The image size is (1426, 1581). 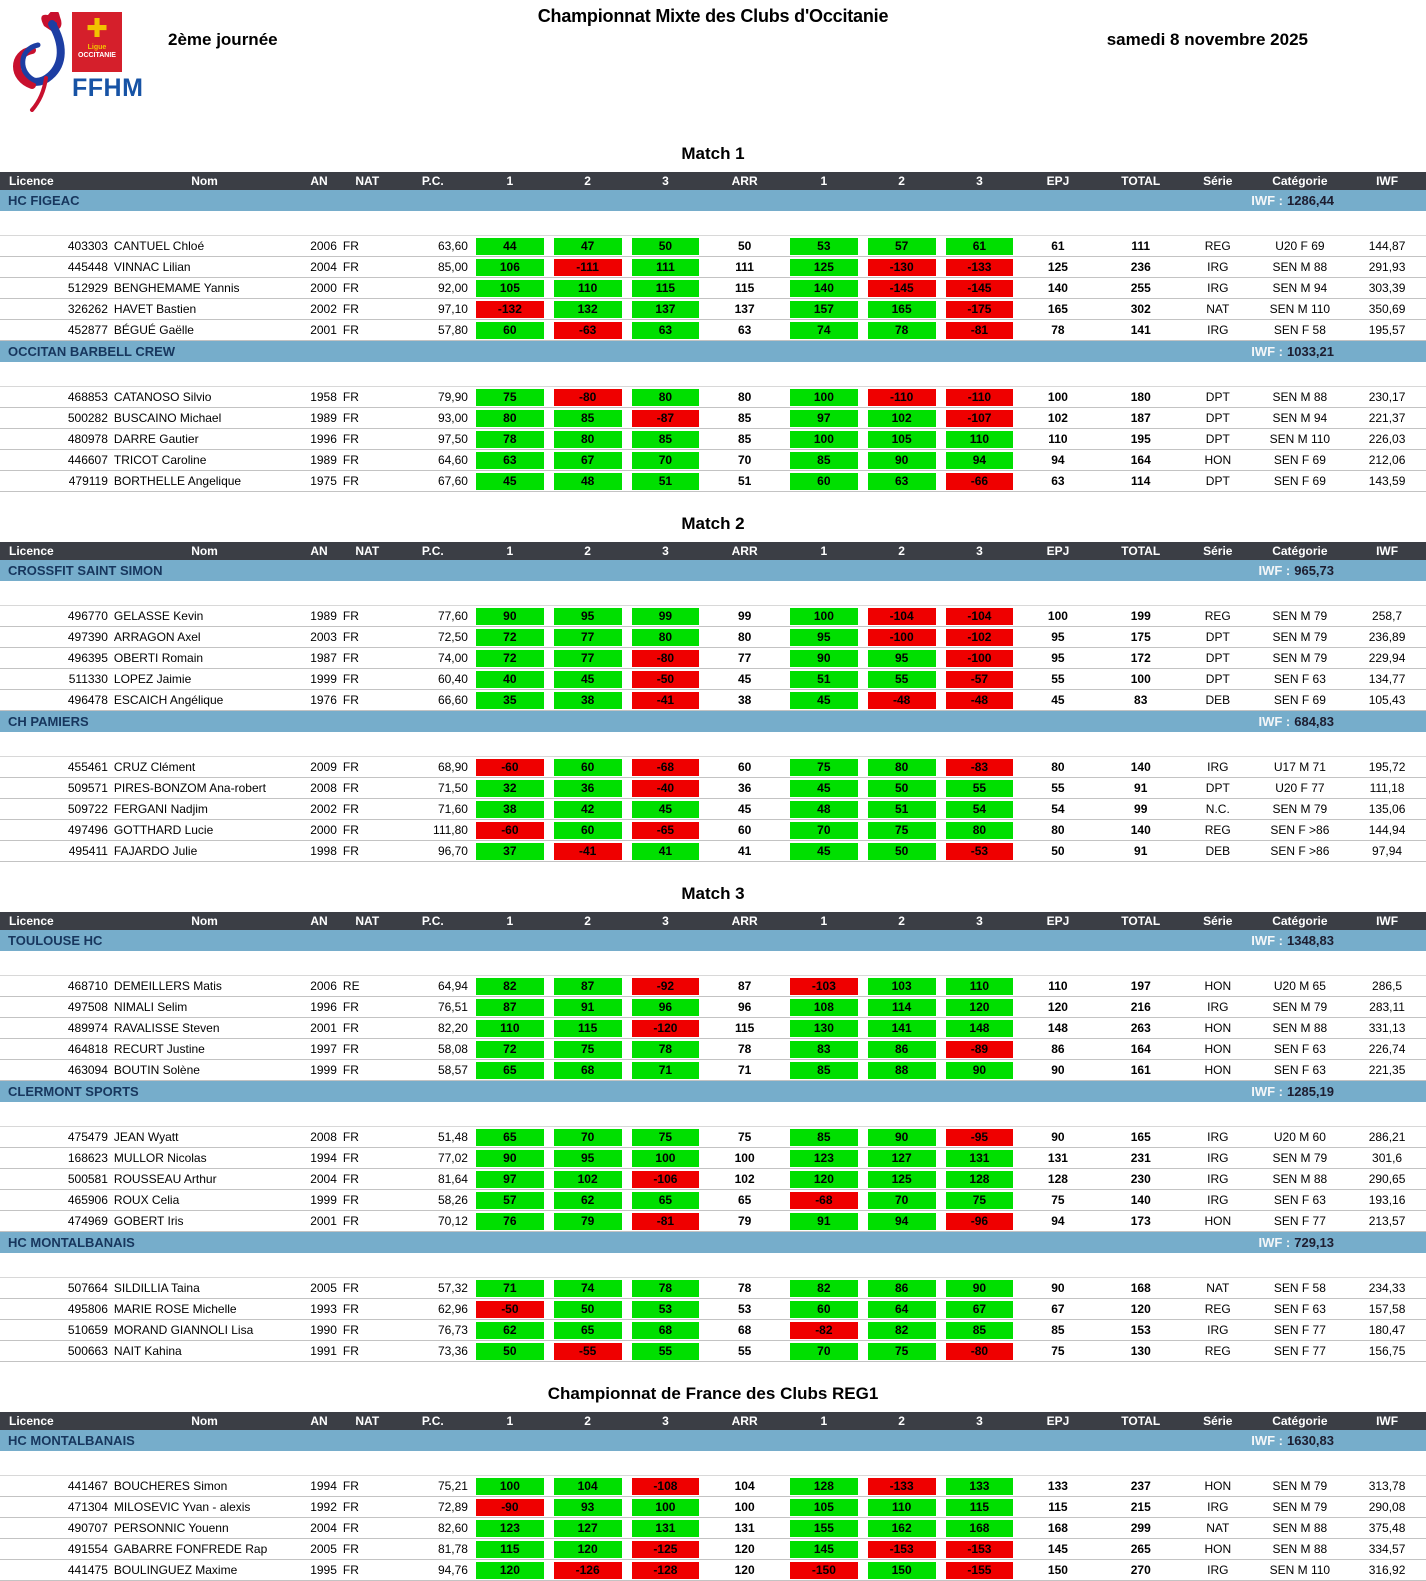 I want to click on cell-licence: 509722, so click(x=55, y=809).